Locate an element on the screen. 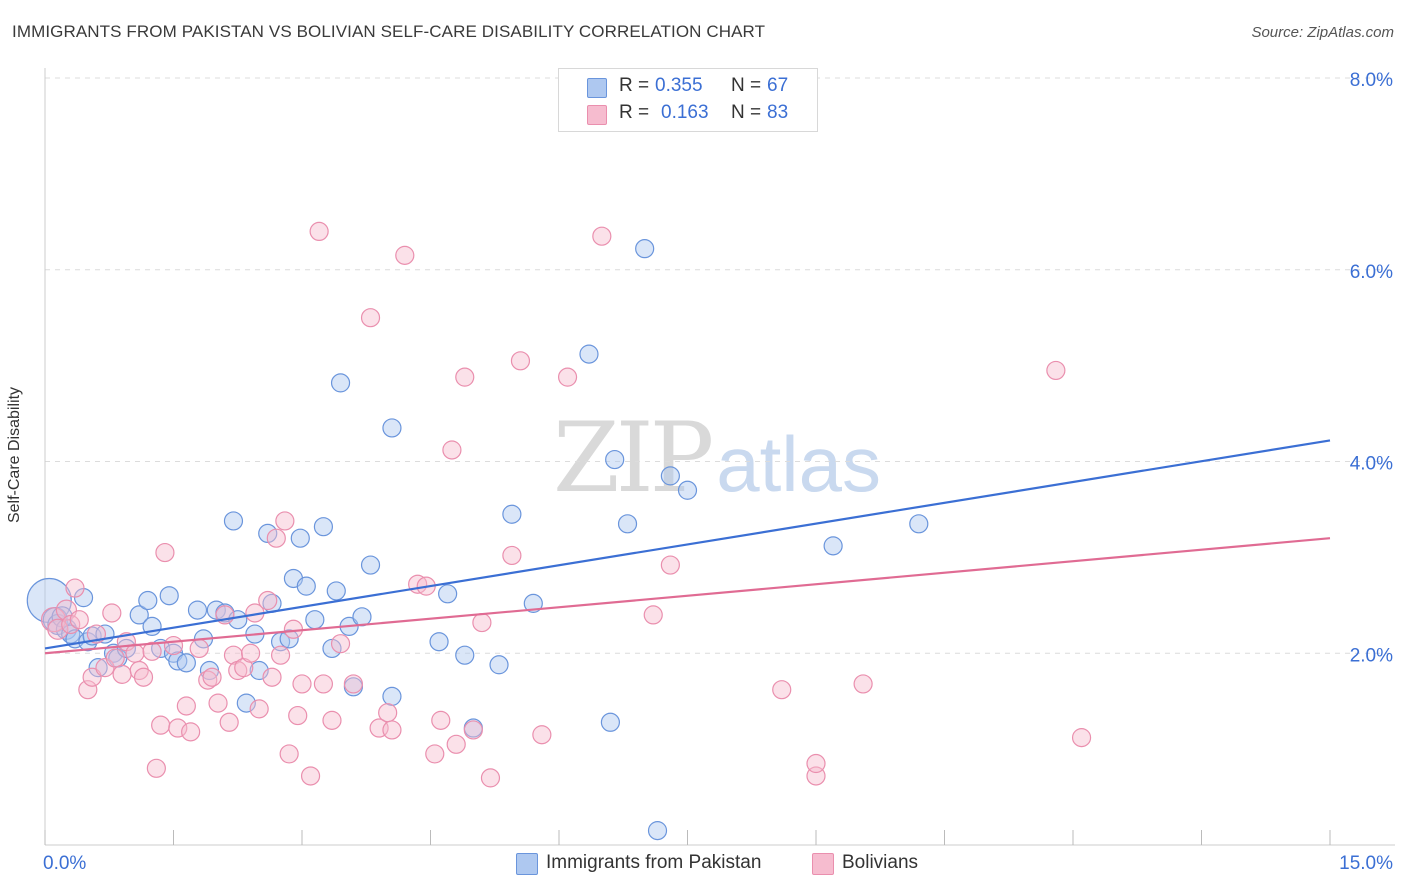  watermark: ZIPatlas is located at coordinates (717, 458).